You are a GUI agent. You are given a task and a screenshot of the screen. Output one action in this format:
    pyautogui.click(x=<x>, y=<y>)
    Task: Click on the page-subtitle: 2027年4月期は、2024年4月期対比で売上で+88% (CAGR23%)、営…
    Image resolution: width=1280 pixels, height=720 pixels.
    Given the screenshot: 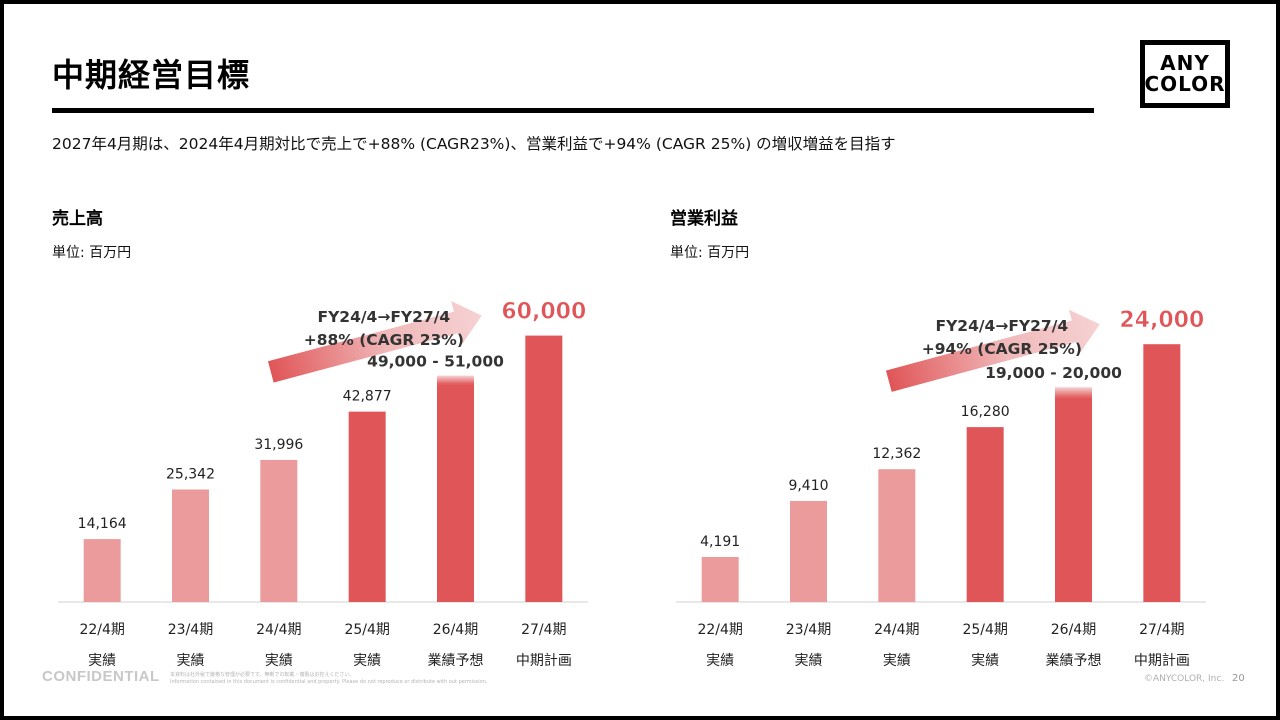 What is the action you would take?
    pyautogui.click(x=474, y=144)
    